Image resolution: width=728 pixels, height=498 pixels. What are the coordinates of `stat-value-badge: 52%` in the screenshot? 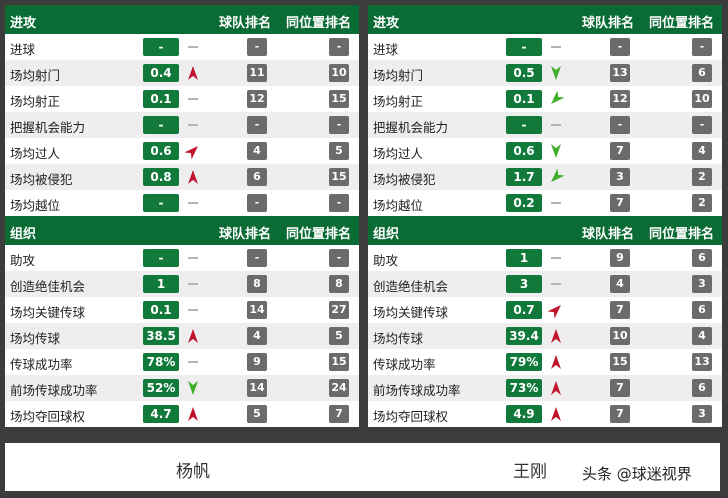 It's located at (161, 388).